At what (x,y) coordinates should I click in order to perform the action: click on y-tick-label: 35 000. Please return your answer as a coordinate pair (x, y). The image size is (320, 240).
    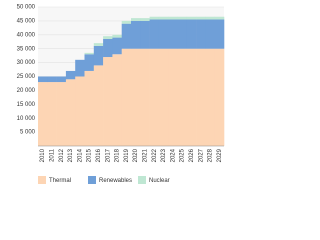
    Looking at the image, I should click on (26, 49).